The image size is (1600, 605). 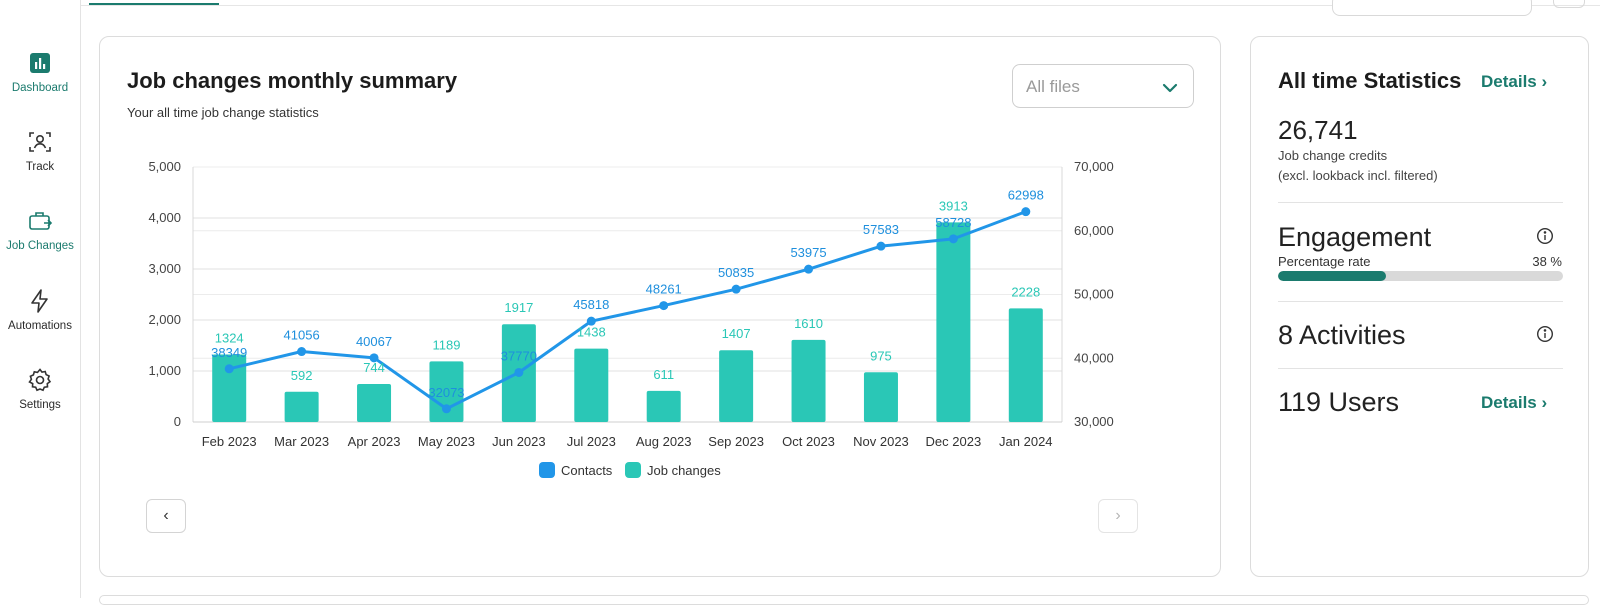 What do you see at coordinates (1094, 166) in the screenshot?
I see `y-right-tick-label: 70,000` at bounding box center [1094, 166].